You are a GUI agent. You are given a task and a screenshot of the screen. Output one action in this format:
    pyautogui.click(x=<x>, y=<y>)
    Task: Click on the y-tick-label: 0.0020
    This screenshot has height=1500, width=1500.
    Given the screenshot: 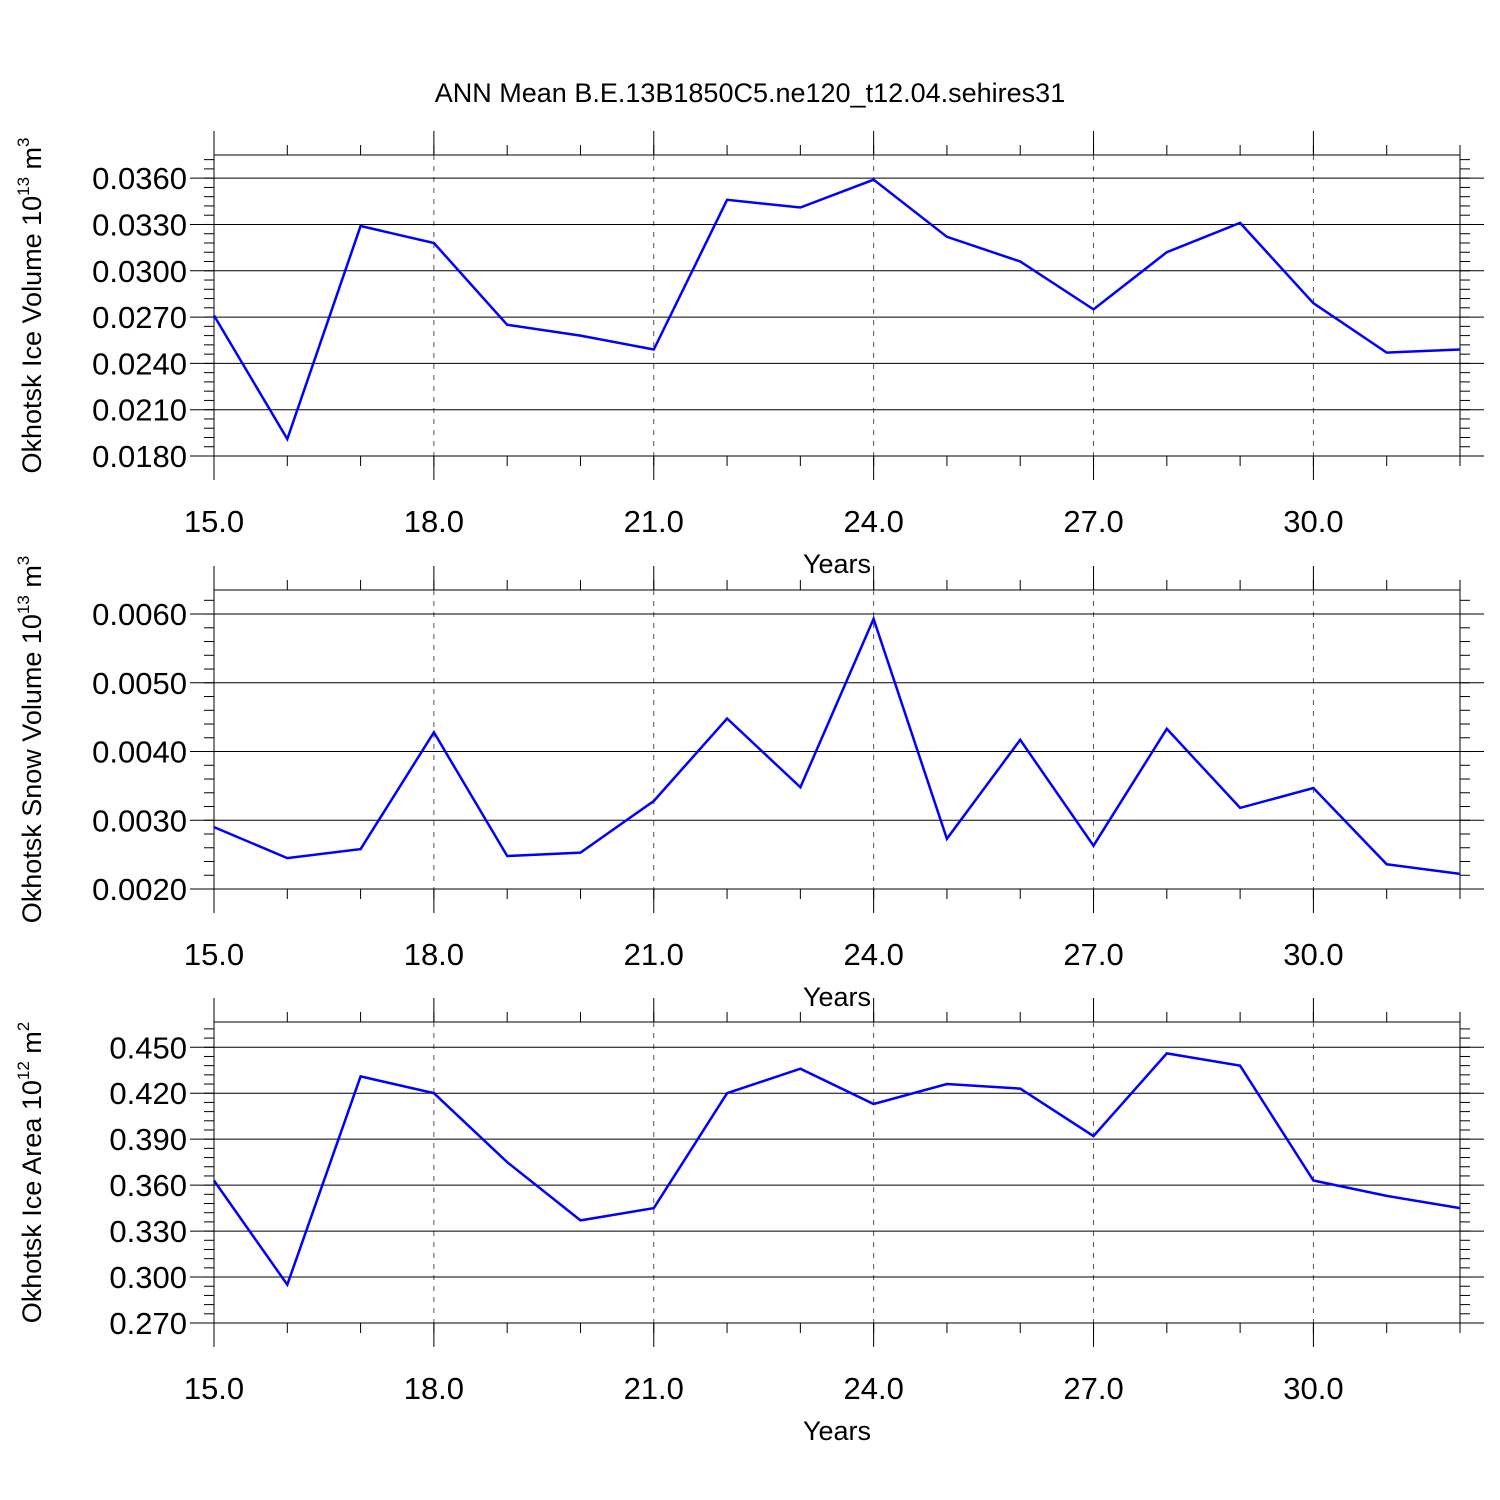 What is the action you would take?
    pyautogui.click(x=139, y=889)
    